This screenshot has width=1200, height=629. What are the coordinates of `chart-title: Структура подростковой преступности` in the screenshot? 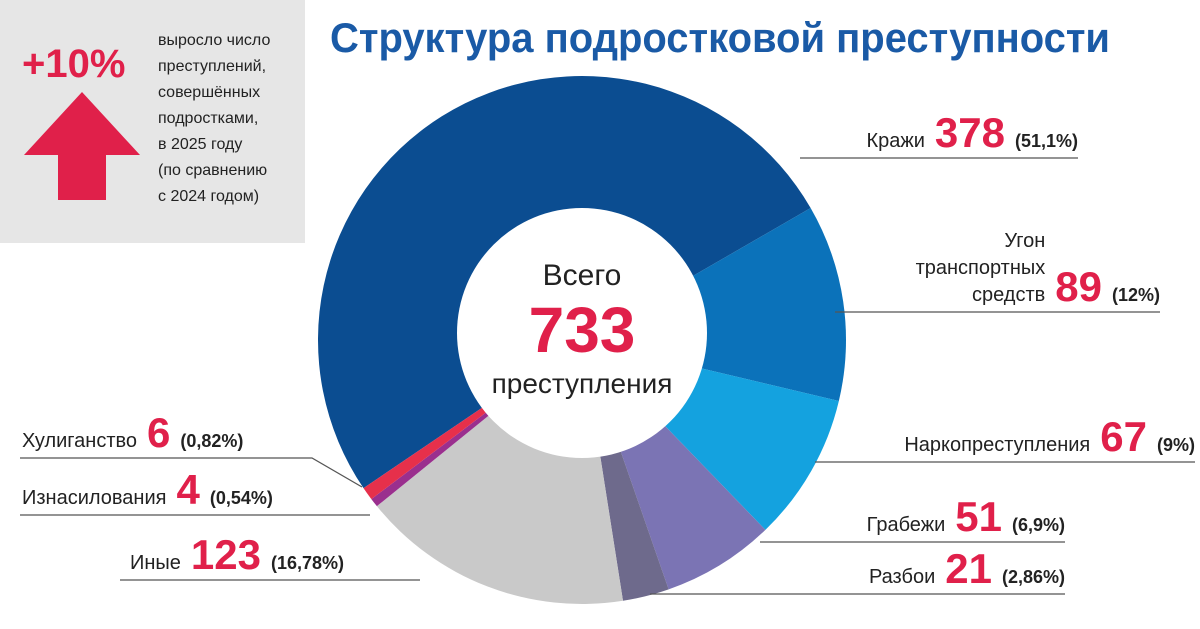 It's located at (720, 37).